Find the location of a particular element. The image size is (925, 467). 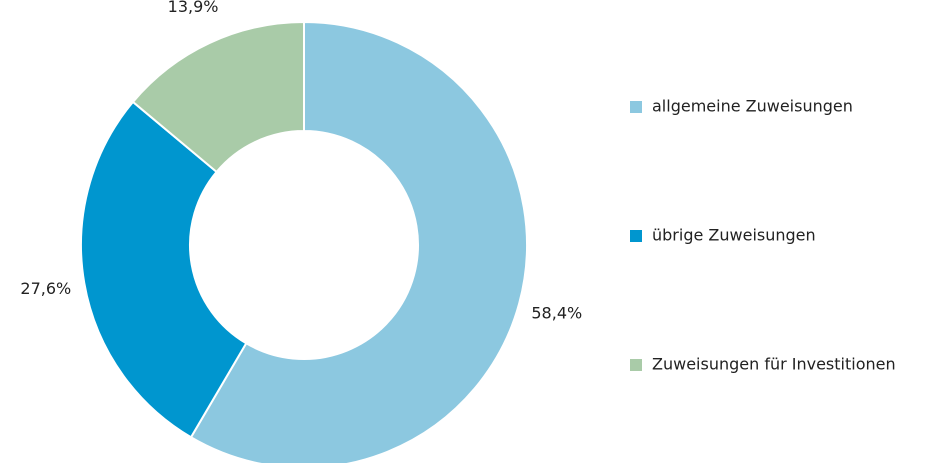

data-label: 27,6% is located at coordinates (45, 288).